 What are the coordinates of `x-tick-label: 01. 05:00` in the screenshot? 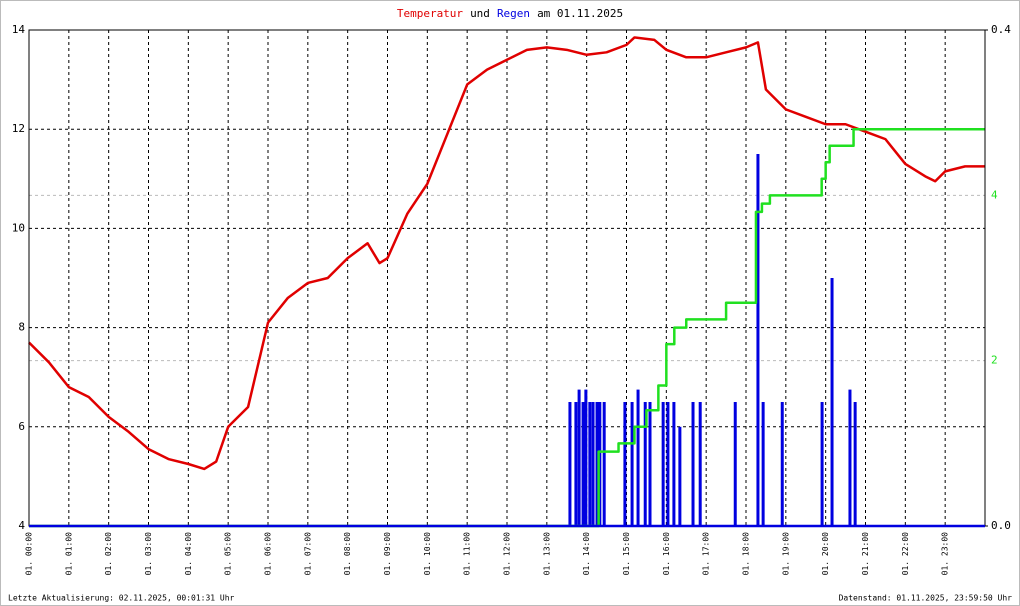 It's located at (228, 554).